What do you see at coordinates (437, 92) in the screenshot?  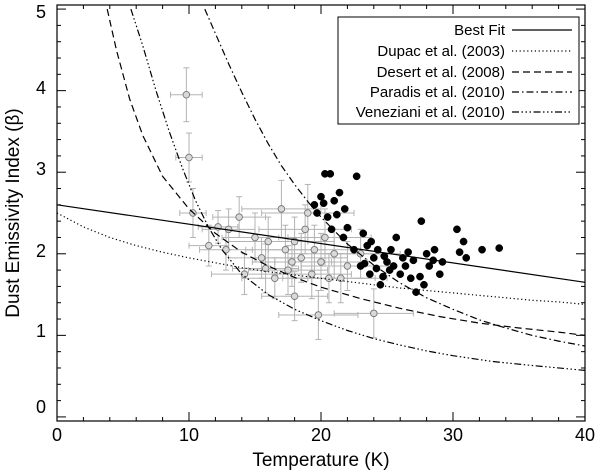 I see `legend-label-paradis: Paradis et al. (2010)` at bounding box center [437, 92].